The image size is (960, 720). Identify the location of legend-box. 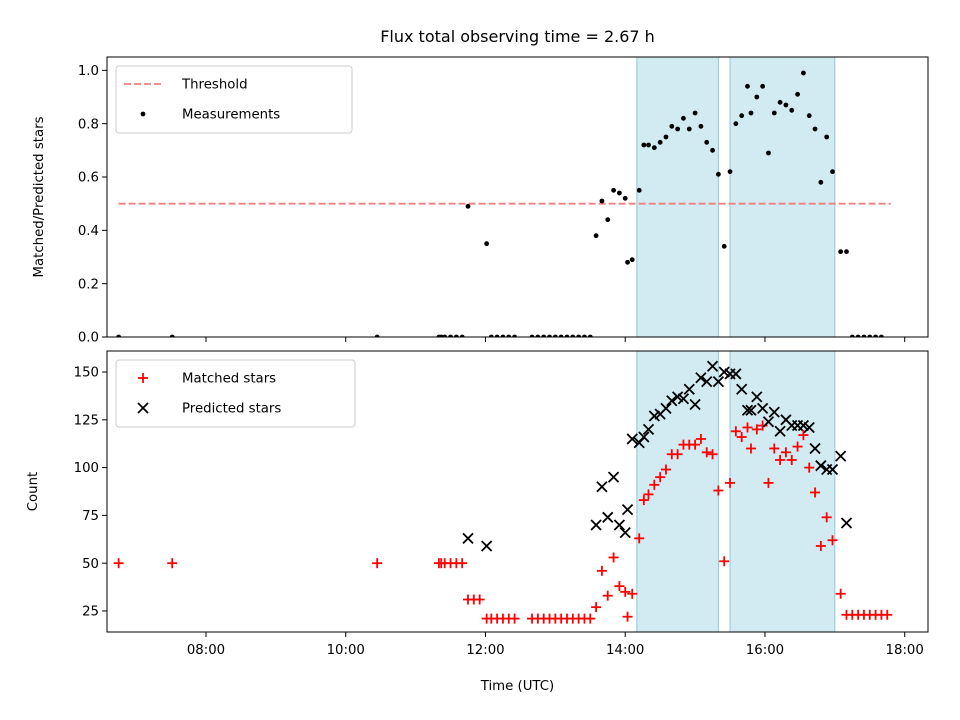
(234, 99).